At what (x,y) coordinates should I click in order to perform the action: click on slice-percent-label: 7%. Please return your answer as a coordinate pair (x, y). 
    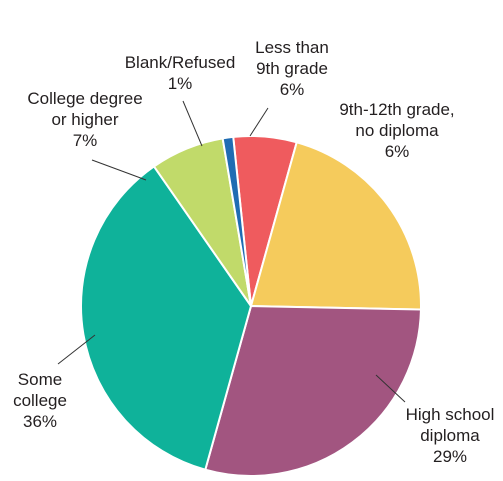
    Looking at the image, I should click on (85, 140).